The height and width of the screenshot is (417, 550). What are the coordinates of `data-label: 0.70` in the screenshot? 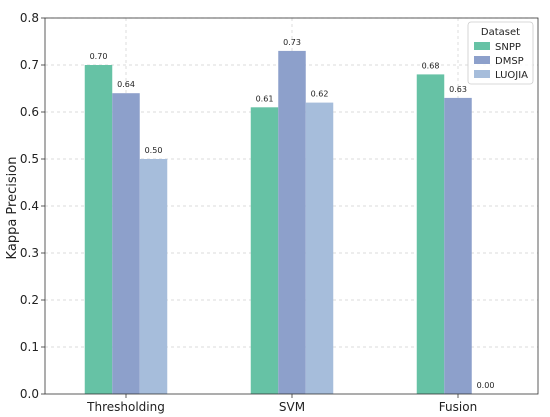 It's located at (99, 56).